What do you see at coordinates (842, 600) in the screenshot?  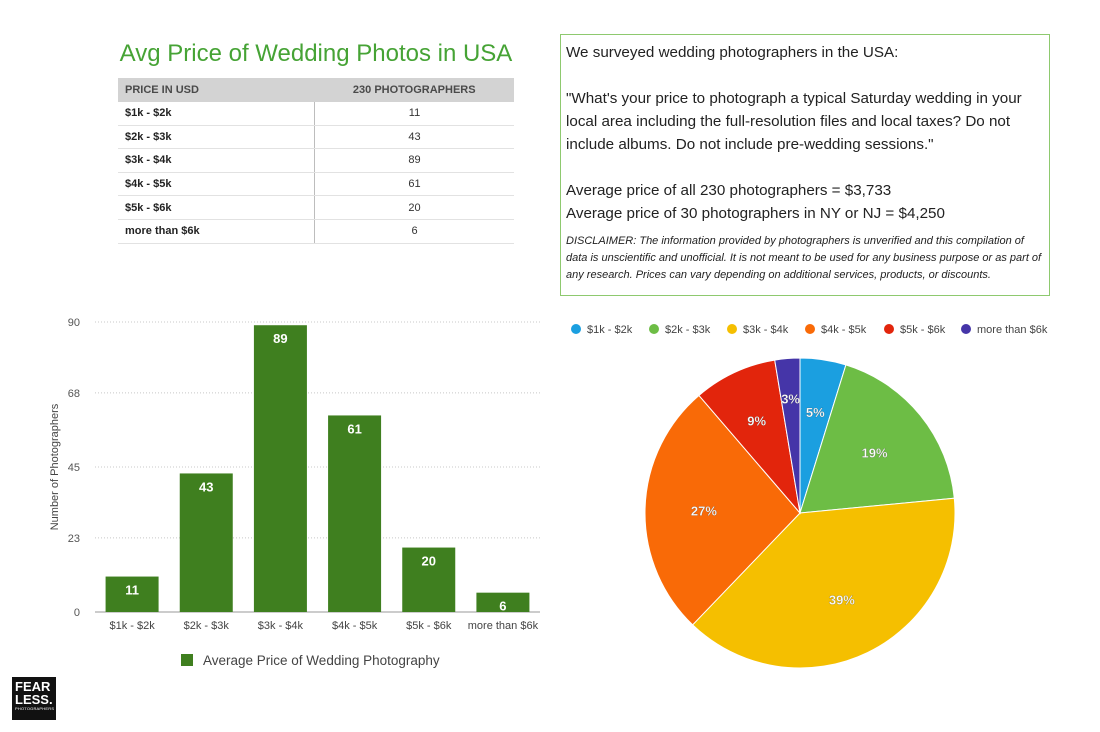 I see `pie-percent-label: 39%` at bounding box center [842, 600].